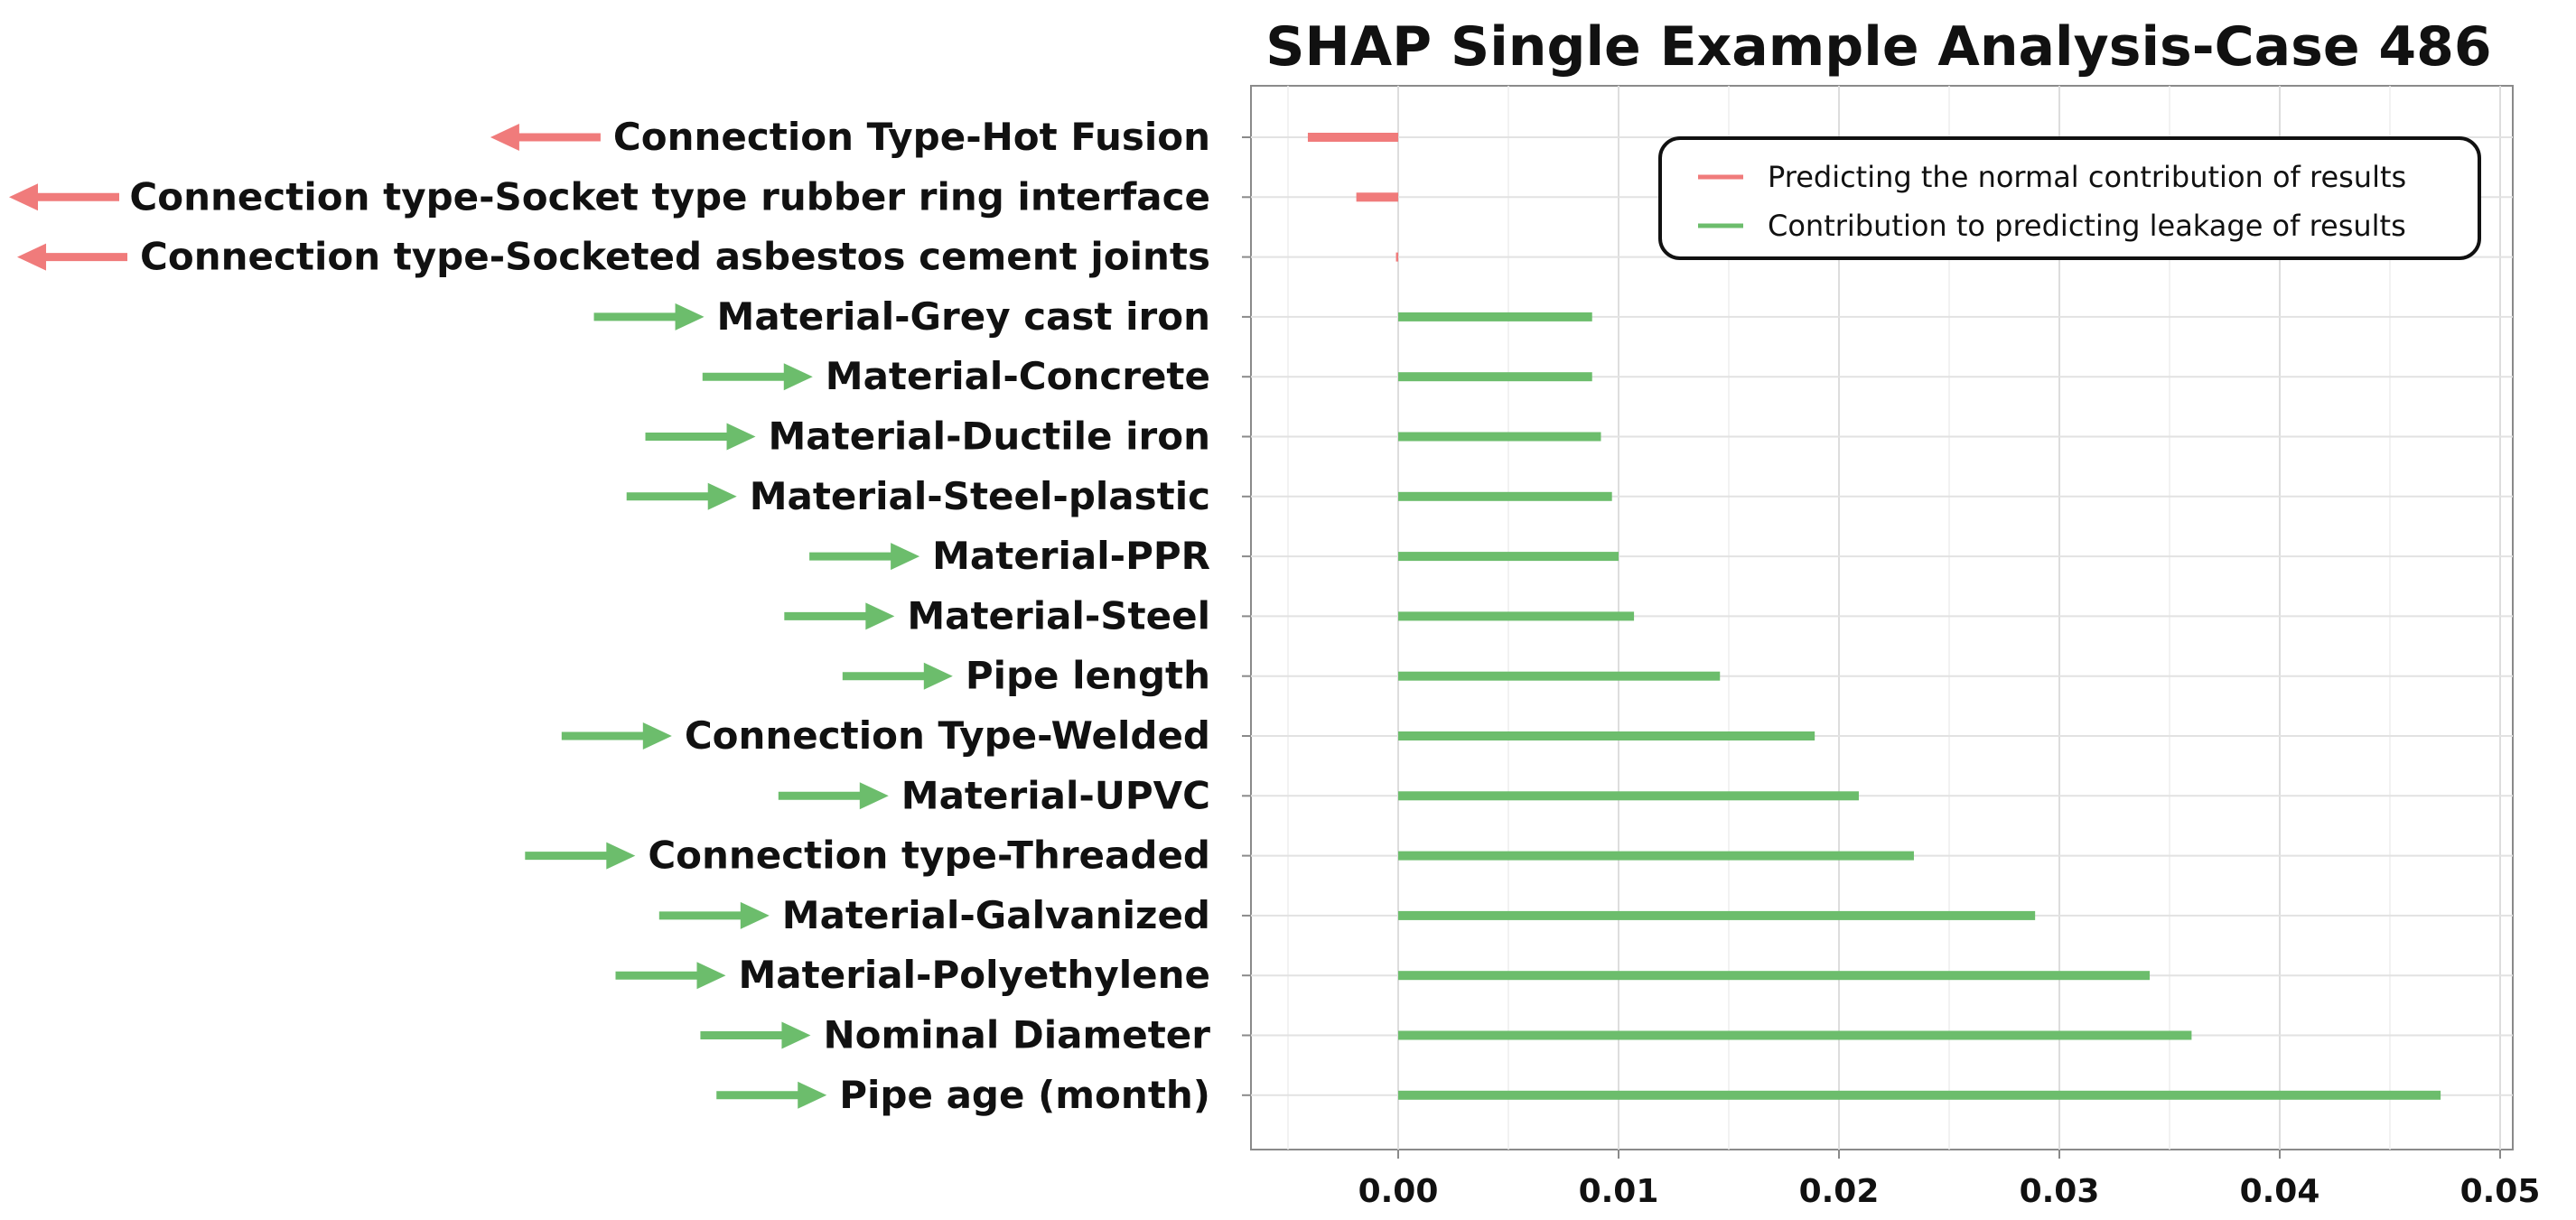 The image size is (2576, 1220). Describe the element at coordinates (1017, 1035) in the screenshot. I see `feature-label: Nominal Diameter` at that location.